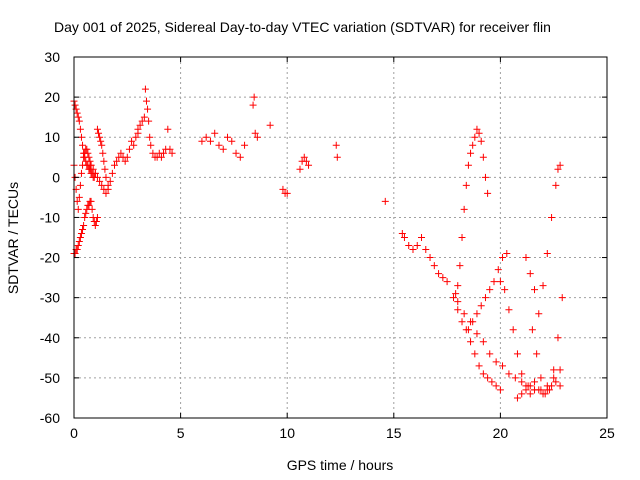 Image resolution: width=640 pixels, height=480 pixels. What do you see at coordinates (13, 238) in the screenshot?
I see `y-axis-label: SDTVAR / TECUs` at bounding box center [13, 238].